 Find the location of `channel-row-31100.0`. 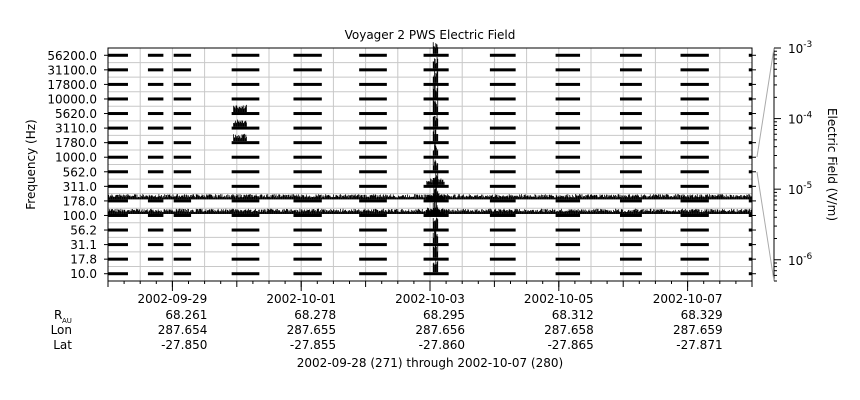

channel-row-31100.0 is located at coordinates (430, 70).